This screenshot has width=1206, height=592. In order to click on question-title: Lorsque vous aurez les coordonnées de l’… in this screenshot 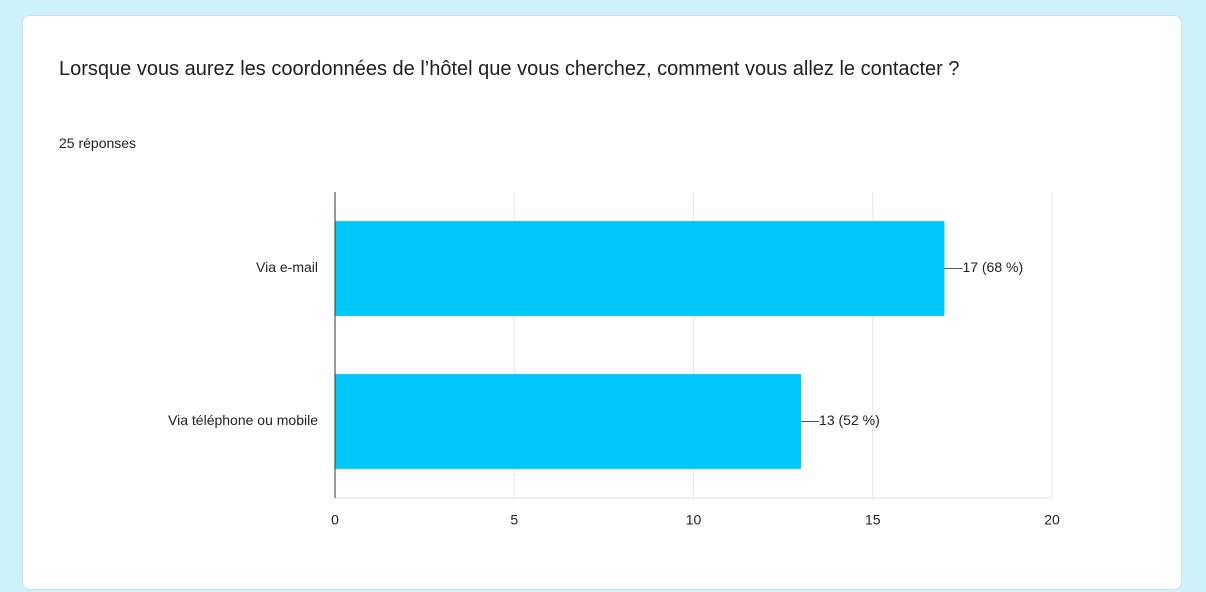, I will do `click(509, 69)`.